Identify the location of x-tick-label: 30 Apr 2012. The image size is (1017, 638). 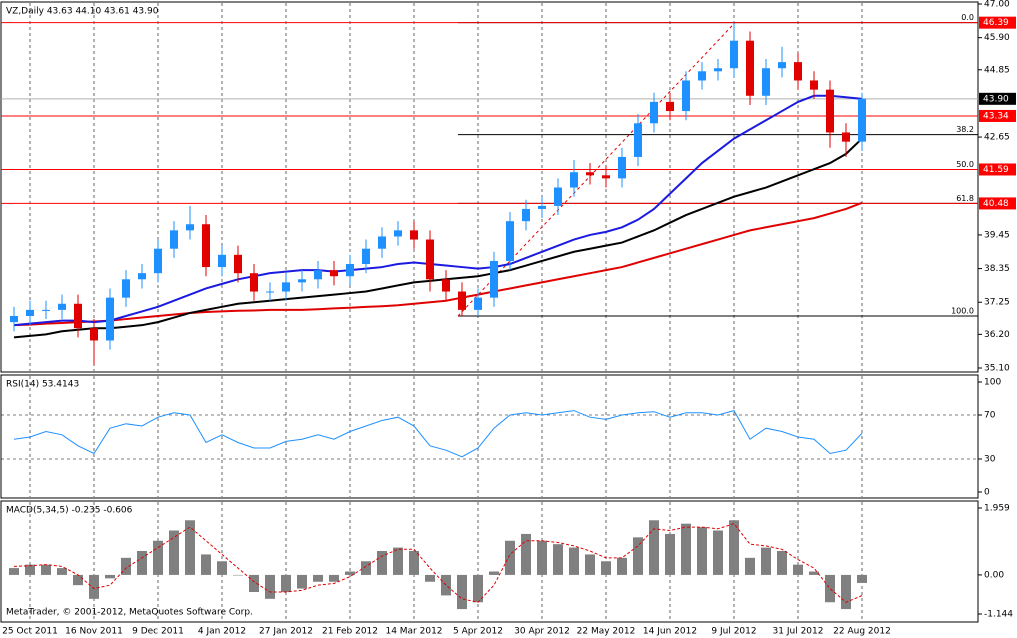
(542, 632).